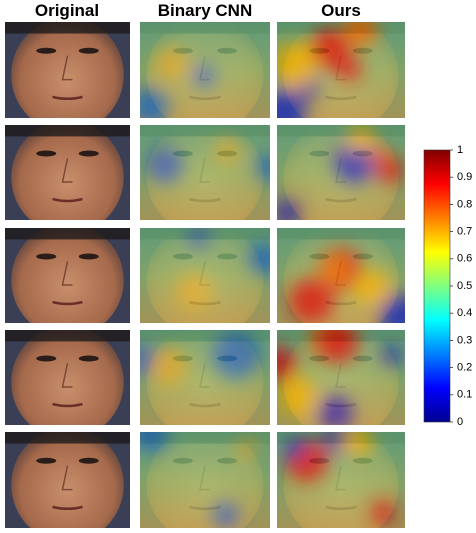  I want to click on colorbar-tick-label: 0, so click(460, 422).